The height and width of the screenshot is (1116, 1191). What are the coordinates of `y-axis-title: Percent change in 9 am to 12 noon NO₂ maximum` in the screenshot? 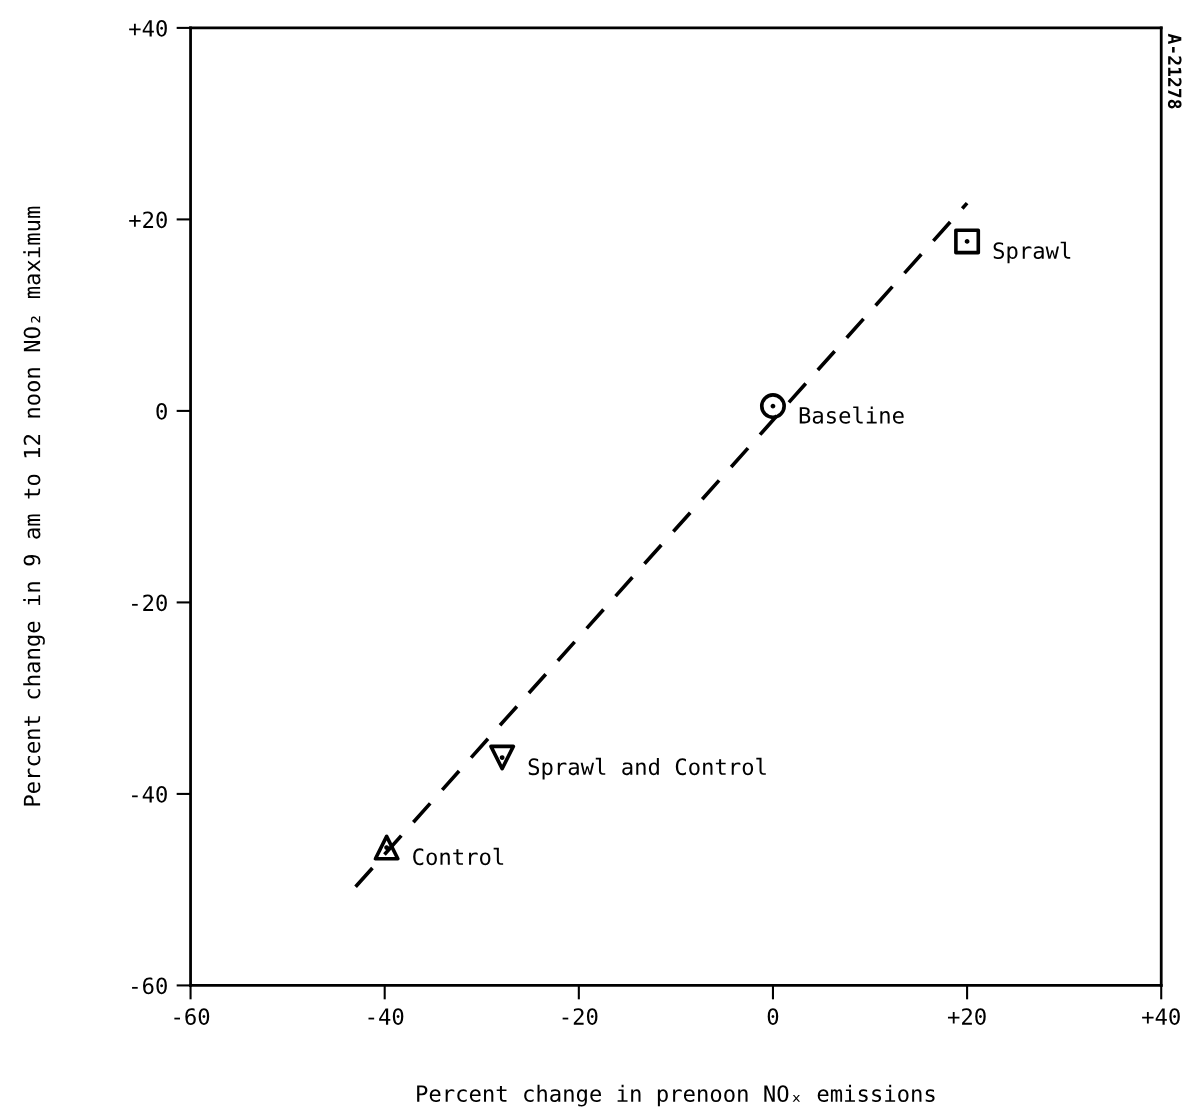 It's located at (34, 506).